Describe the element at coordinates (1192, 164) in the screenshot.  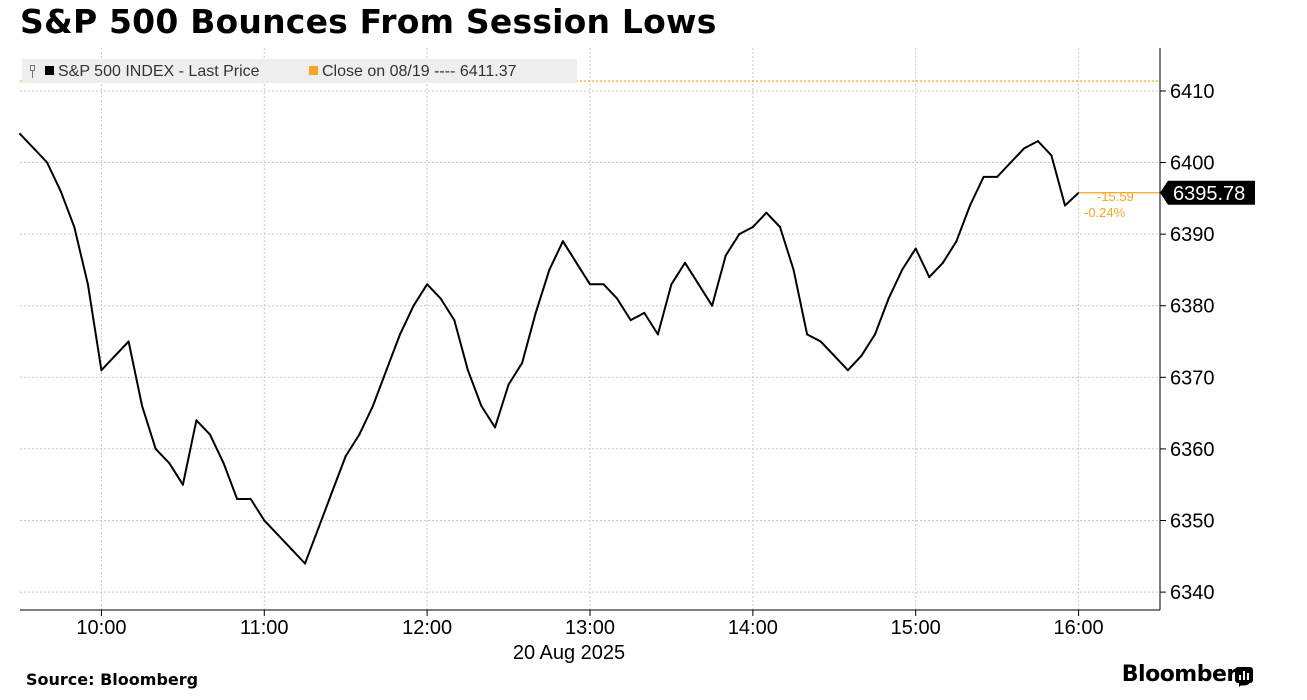
I see `y-tick-label: 6400` at that location.